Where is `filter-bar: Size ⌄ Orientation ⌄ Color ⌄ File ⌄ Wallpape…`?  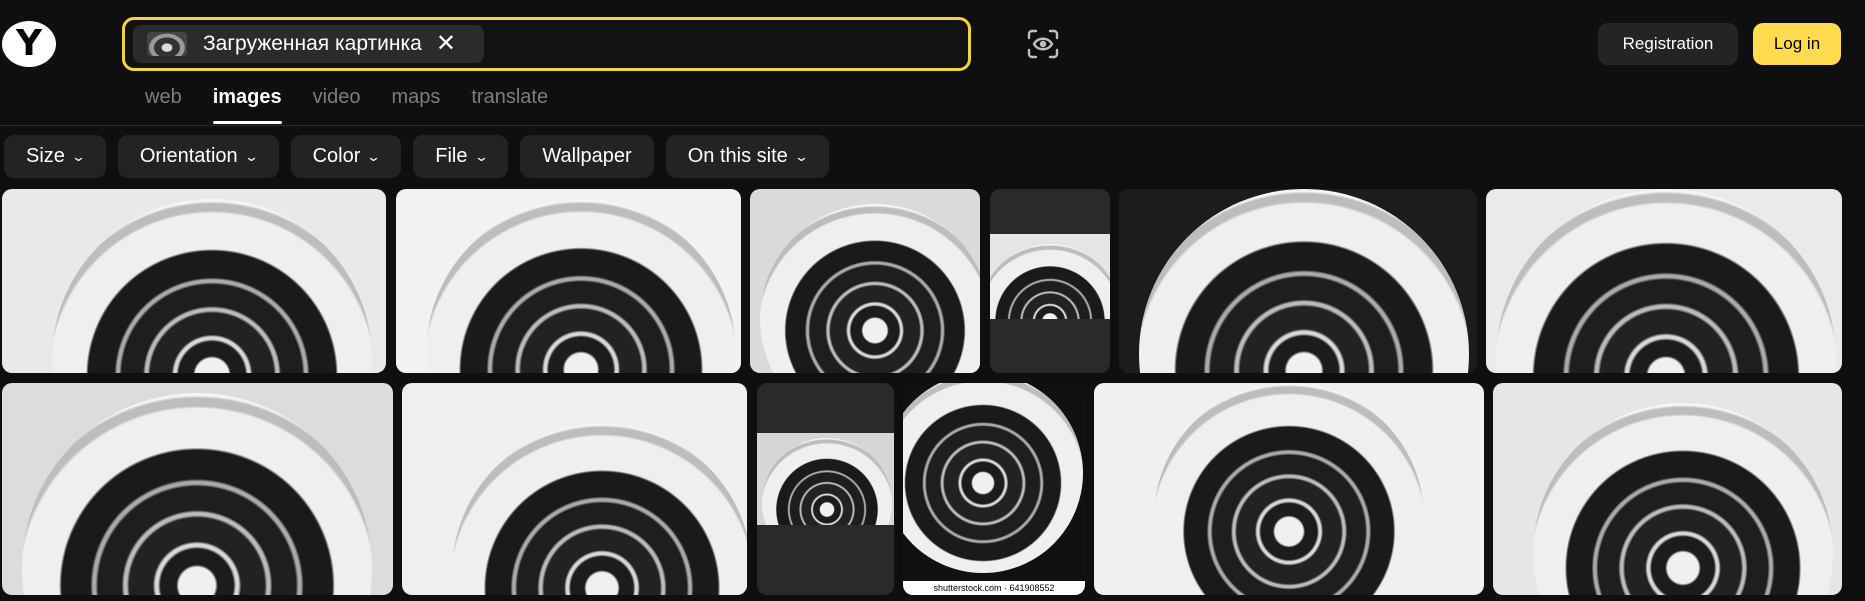 filter-bar: Size ⌄ Orientation ⌄ Color ⌄ File ⌄ Wallpape… is located at coordinates (422, 156).